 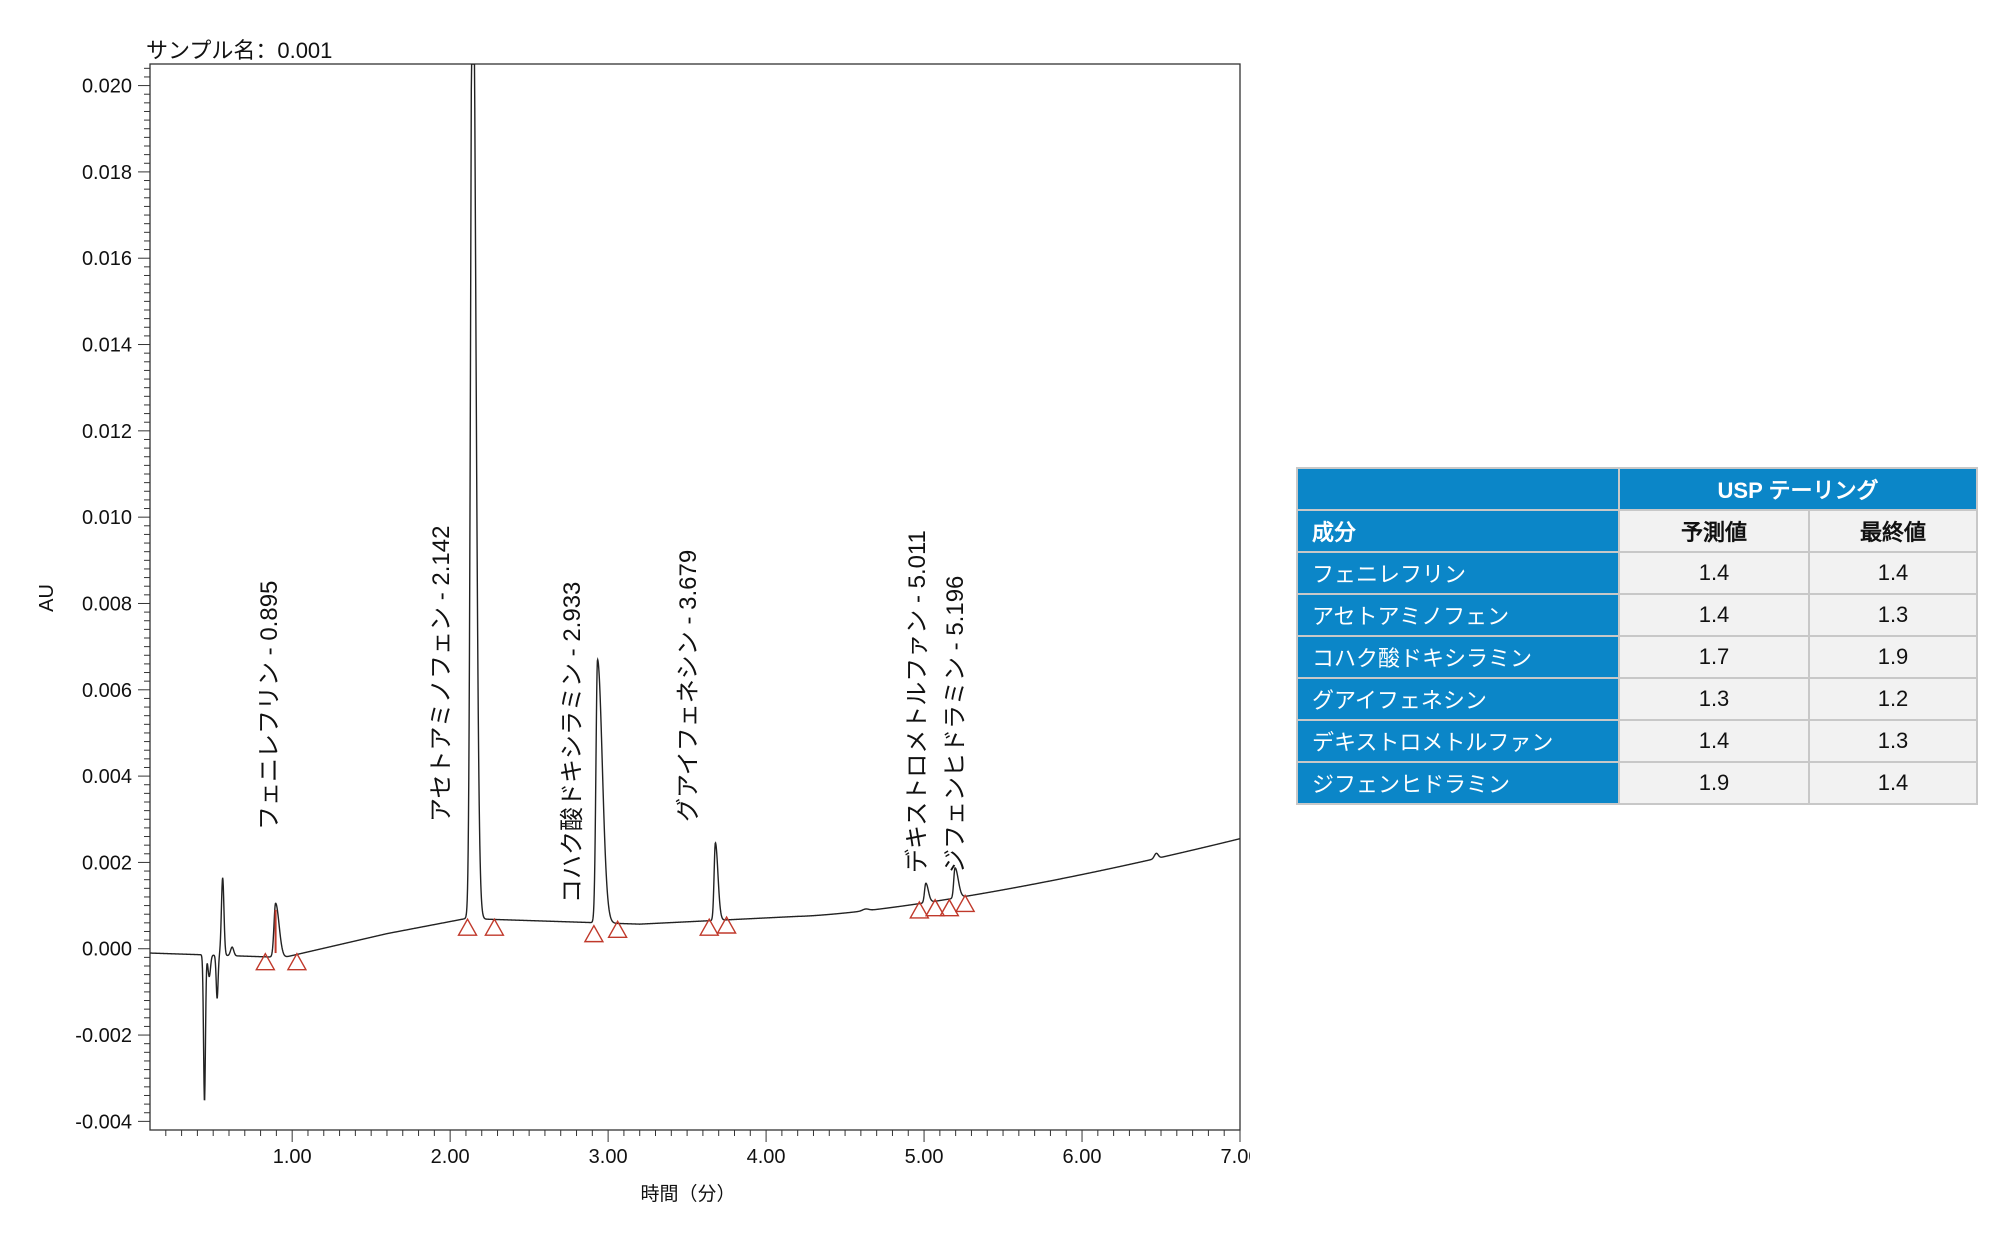 What do you see at coordinates (441, 674) in the screenshot?
I see `peak-label: アセトアミノフェン - 2.142` at bounding box center [441, 674].